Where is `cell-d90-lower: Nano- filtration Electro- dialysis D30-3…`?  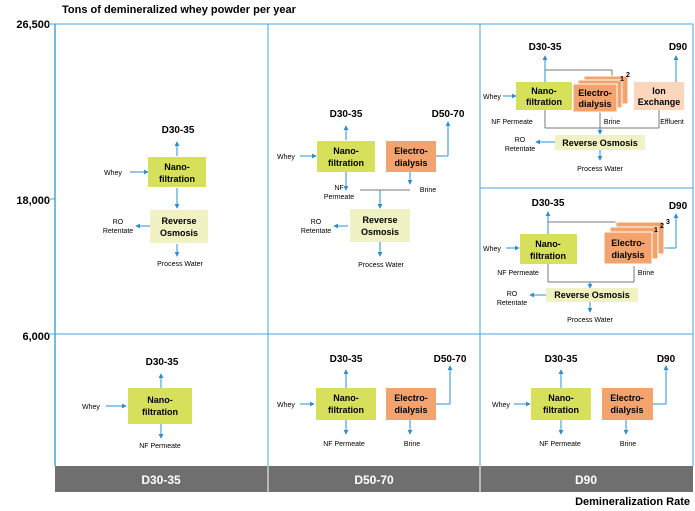
cell-d90-lower: Nano- filtration Electro- dialysis D30-3… is located at coordinates (584, 401).